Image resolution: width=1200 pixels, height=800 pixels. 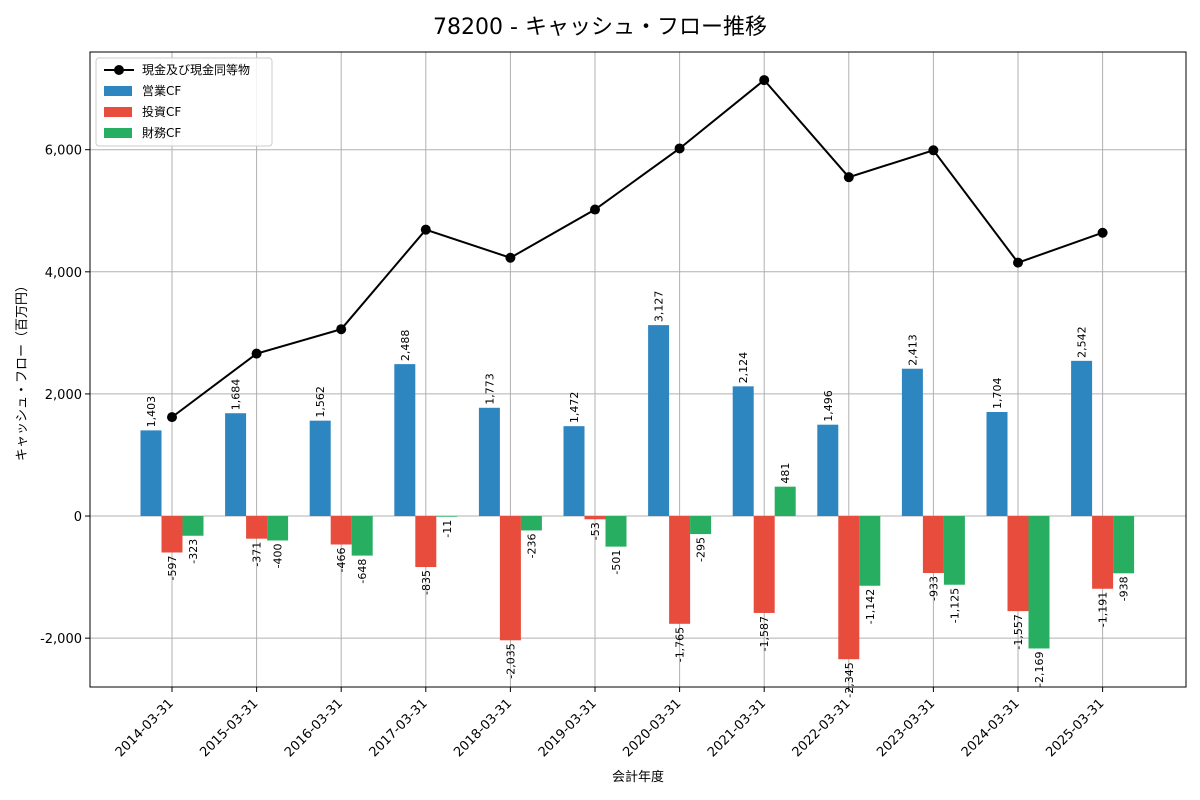 What do you see at coordinates (701, 549) in the screenshot?
I see `bar-label: -295` at bounding box center [701, 549].